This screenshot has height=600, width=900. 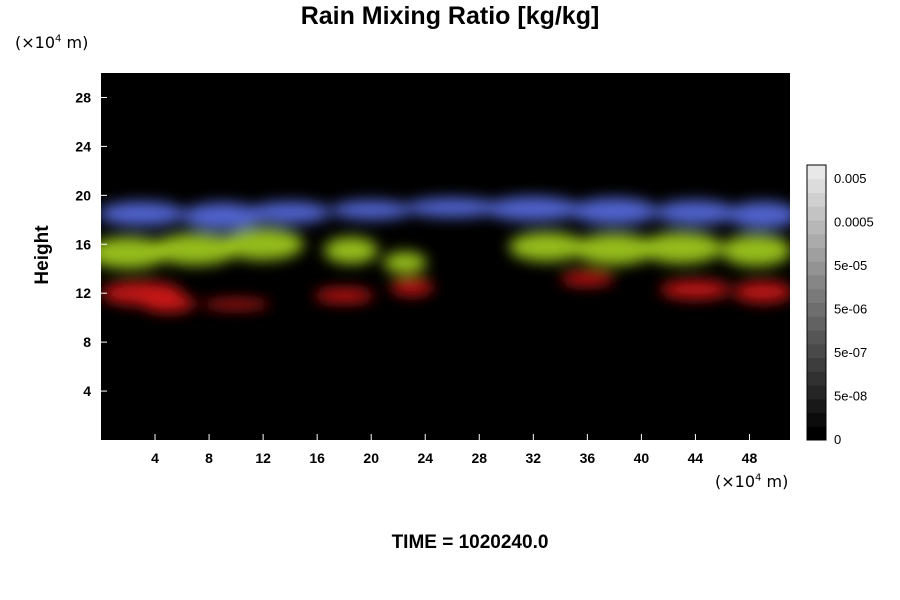 What do you see at coordinates (450, 16) in the screenshot?
I see `chart-title: Rain Mixing Ratio [kg/kg]` at bounding box center [450, 16].